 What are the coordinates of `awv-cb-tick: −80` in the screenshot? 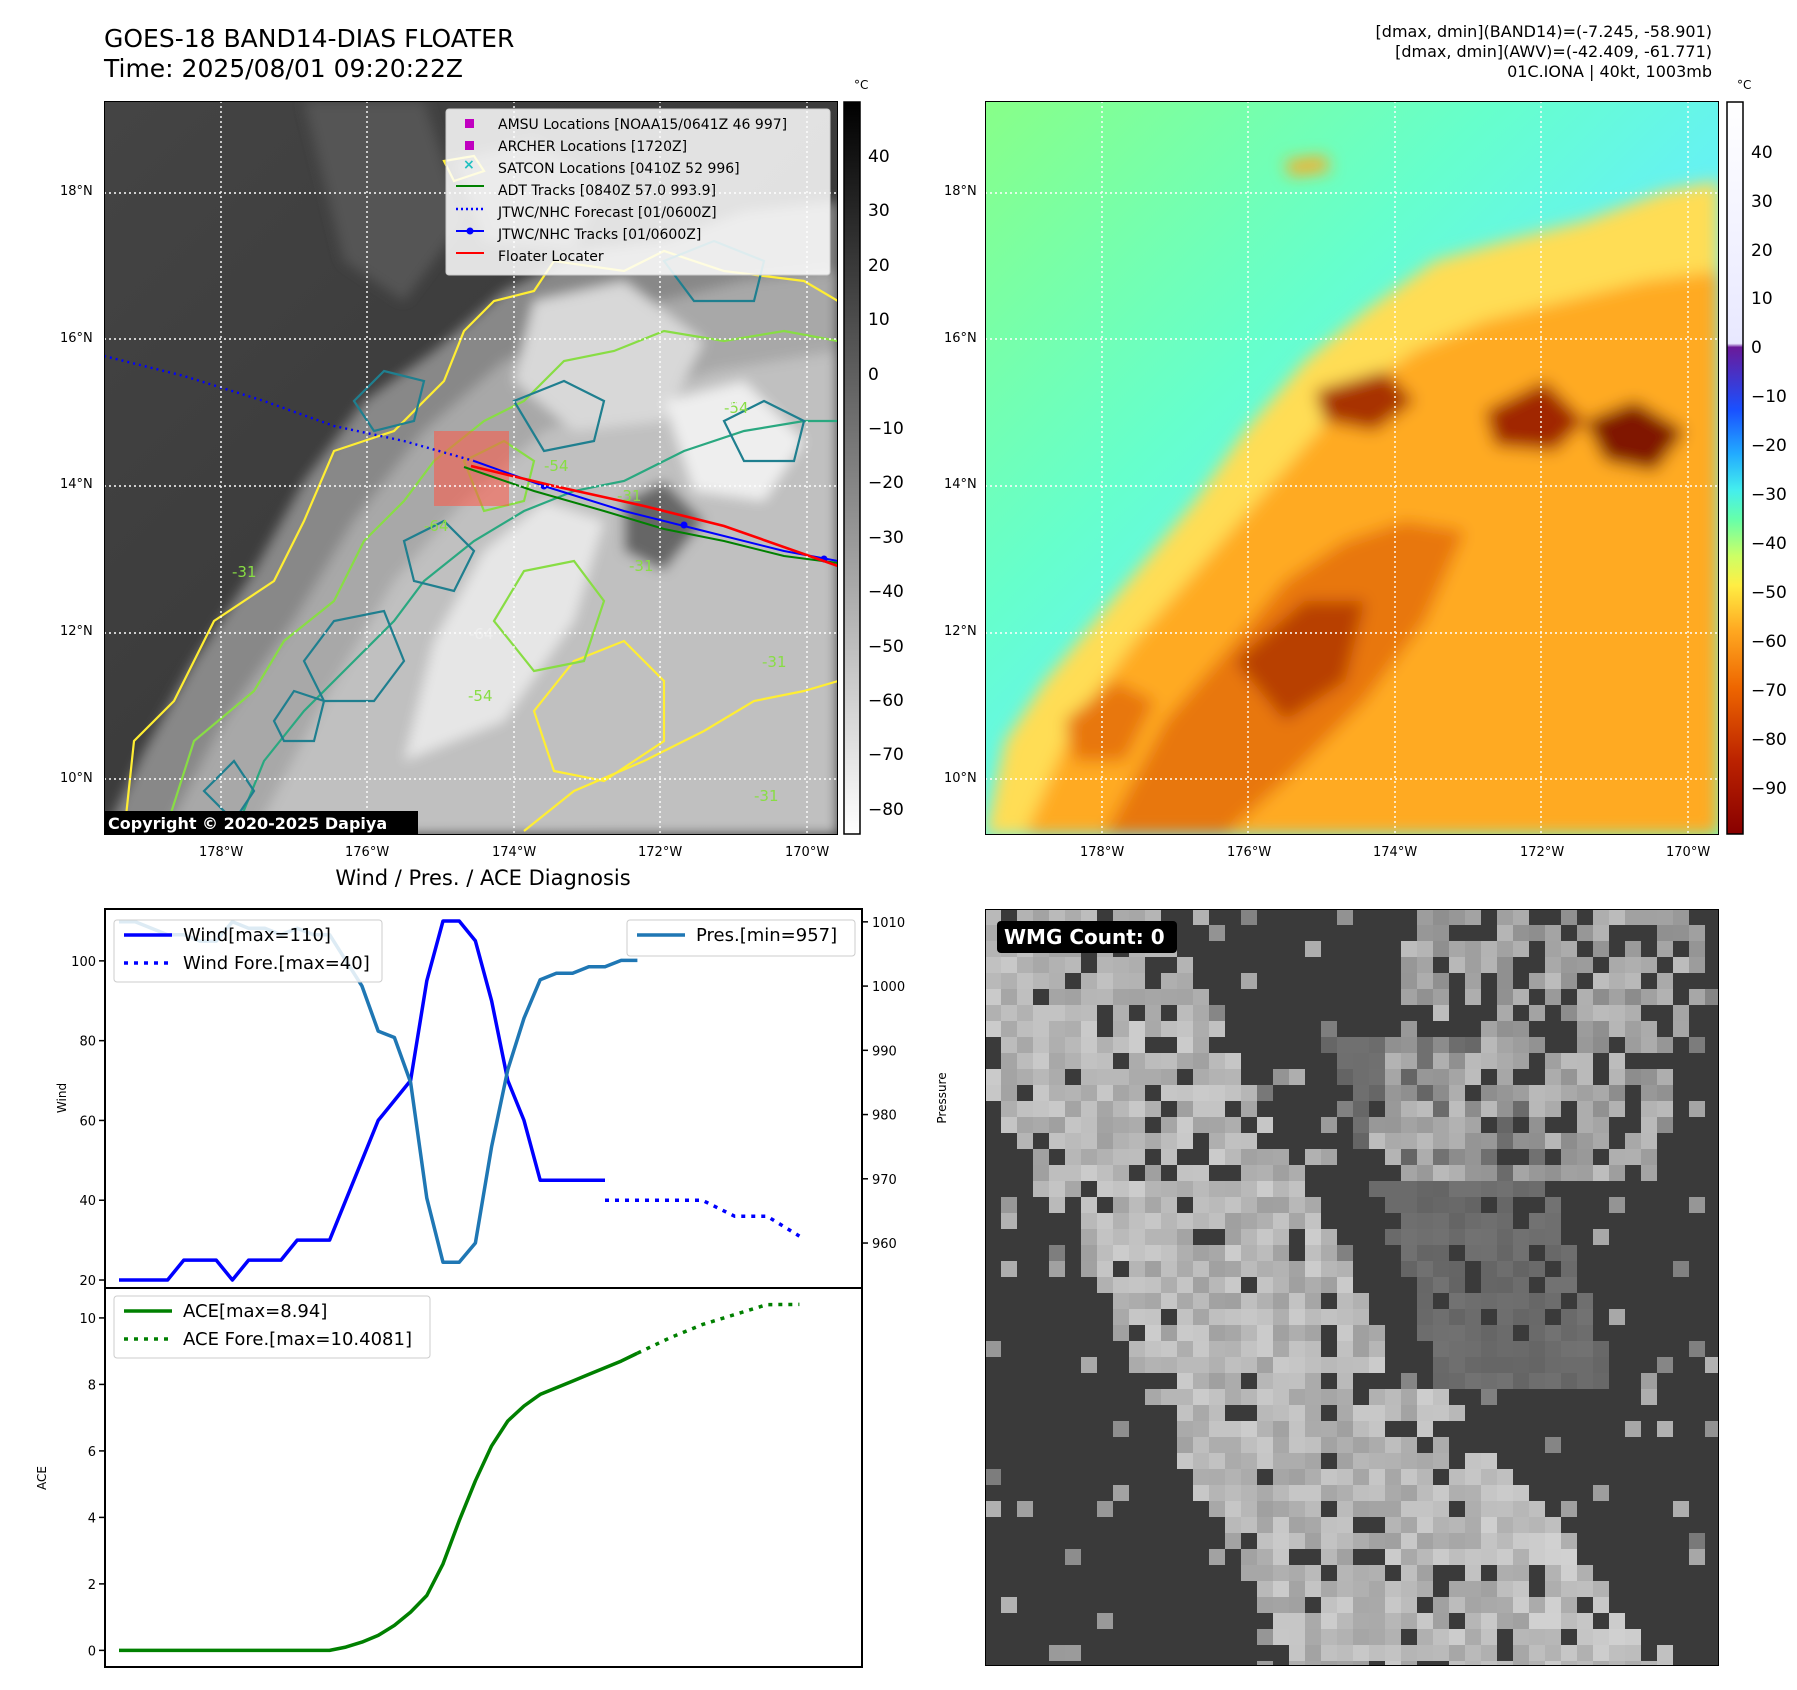 It's located at (1769, 740).